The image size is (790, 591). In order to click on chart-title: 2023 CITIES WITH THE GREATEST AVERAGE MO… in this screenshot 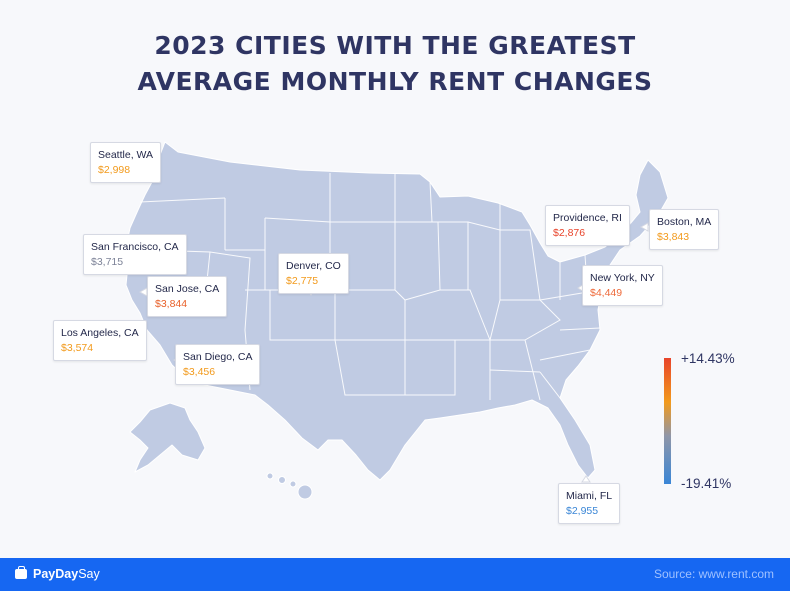, I will do `click(395, 64)`.